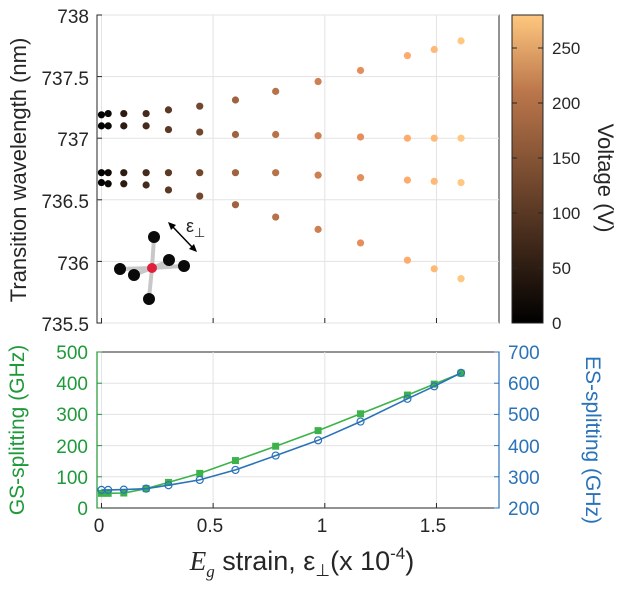 Image resolution: width=618 pixels, height=593 pixels. What do you see at coordinates (17, 430) in the screenshot?
I see `gs-axis-label: GS-splitting (GHz)` at bounding box center [17, 430].